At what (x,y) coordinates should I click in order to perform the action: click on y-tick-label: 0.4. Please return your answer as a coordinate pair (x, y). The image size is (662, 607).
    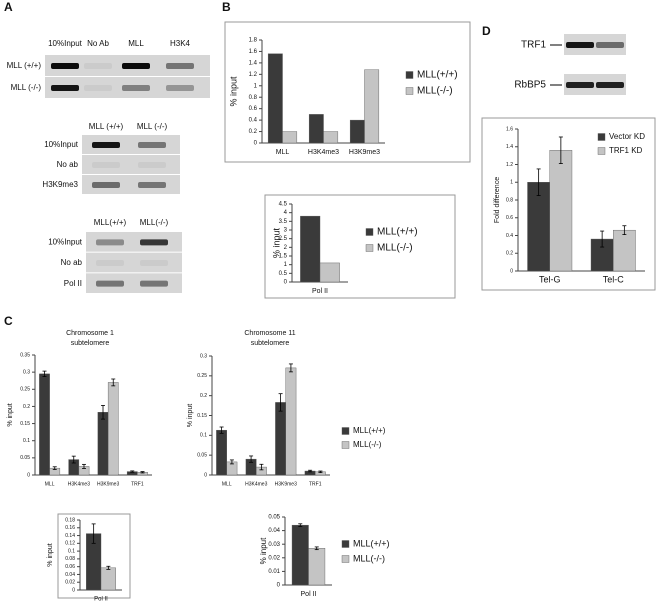
    Looking at the image, I should click on (253, 121).